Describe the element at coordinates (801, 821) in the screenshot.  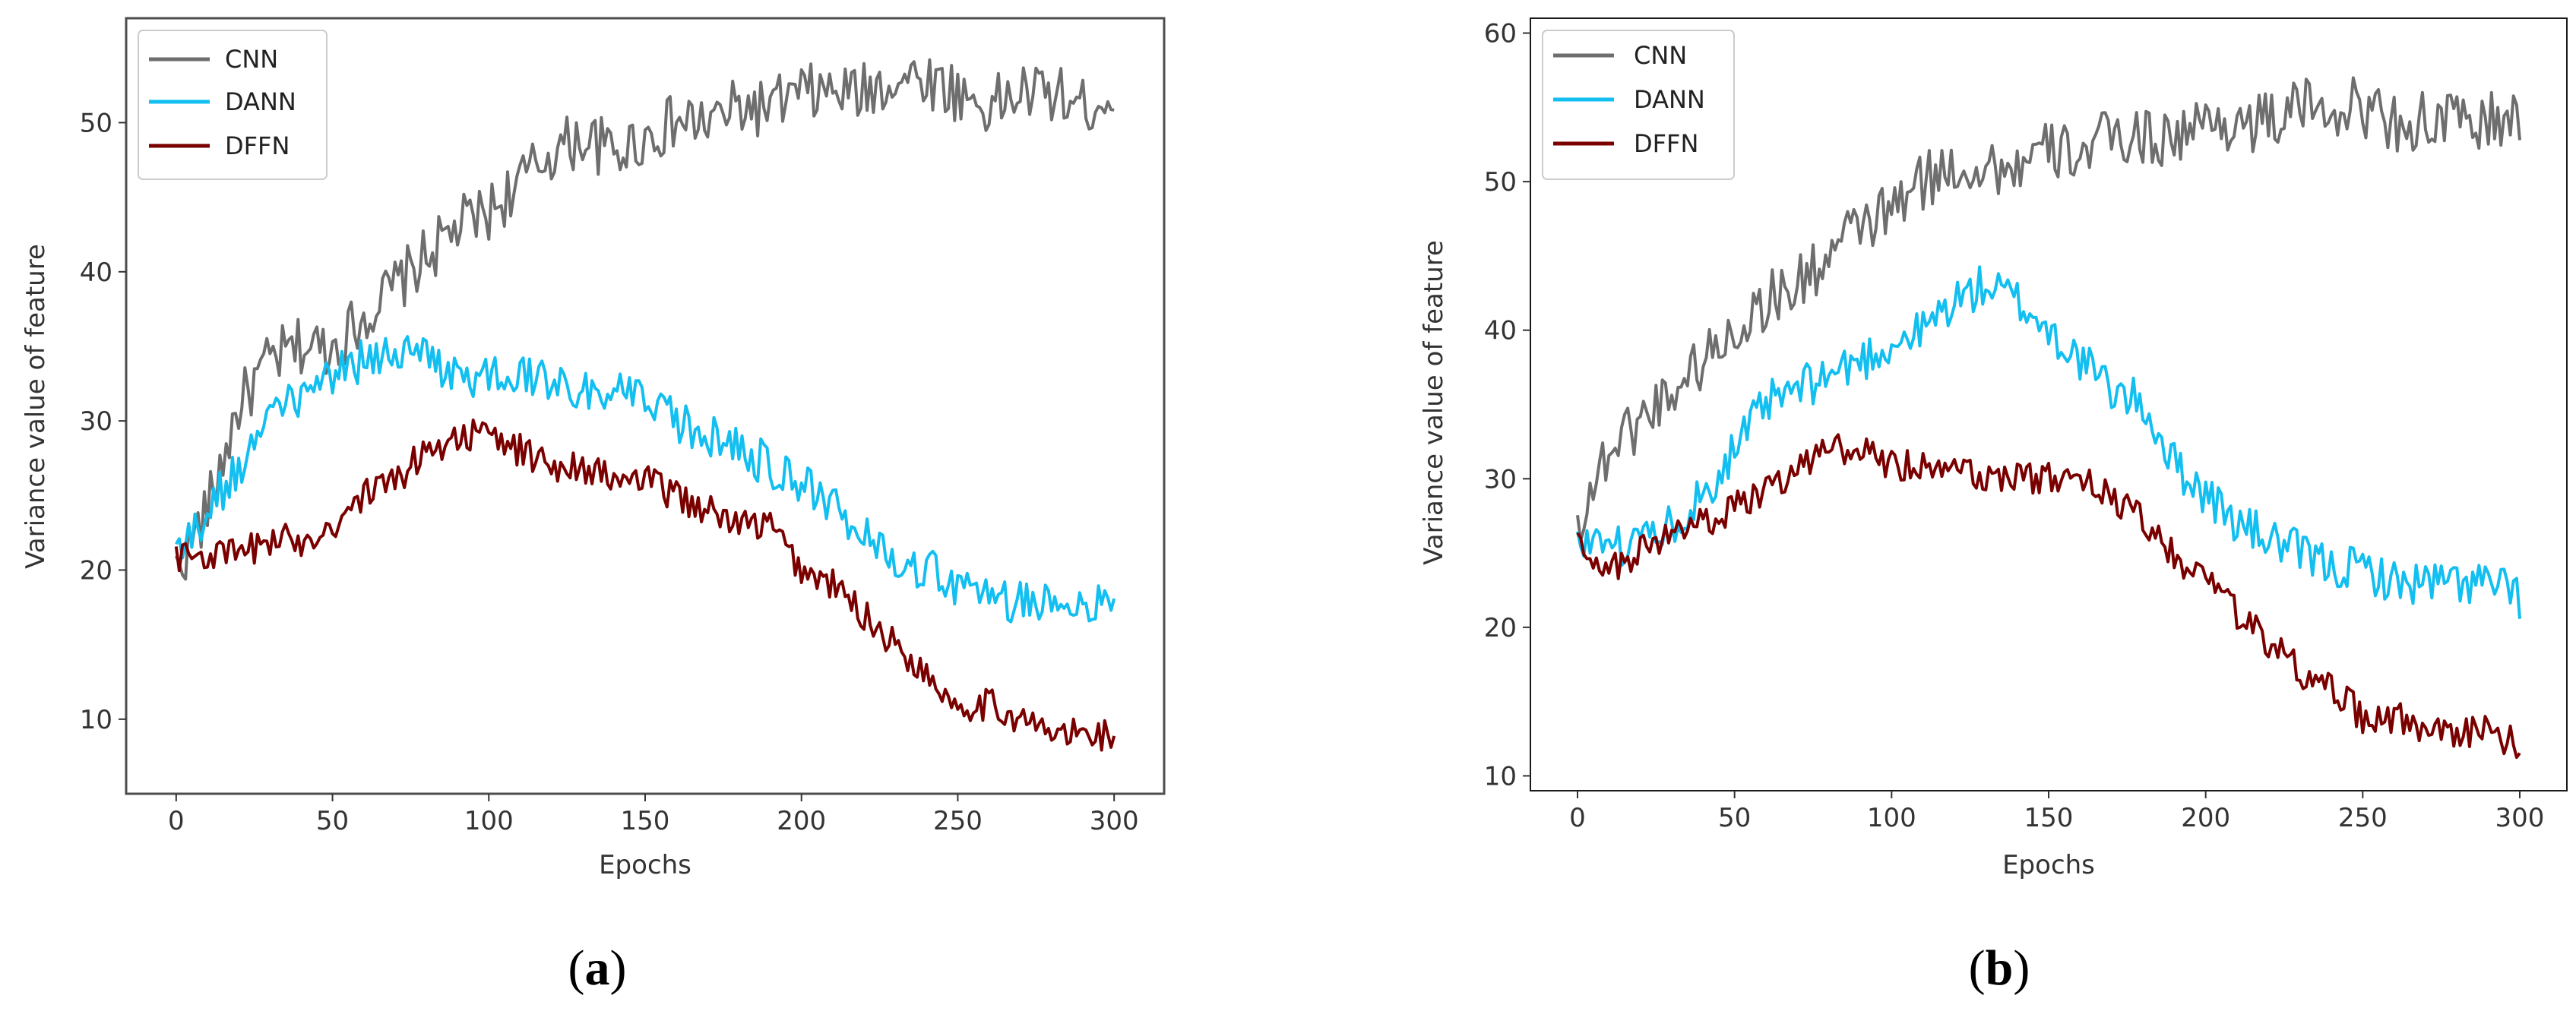
I see `x-tick-label-a: 200` at that location.